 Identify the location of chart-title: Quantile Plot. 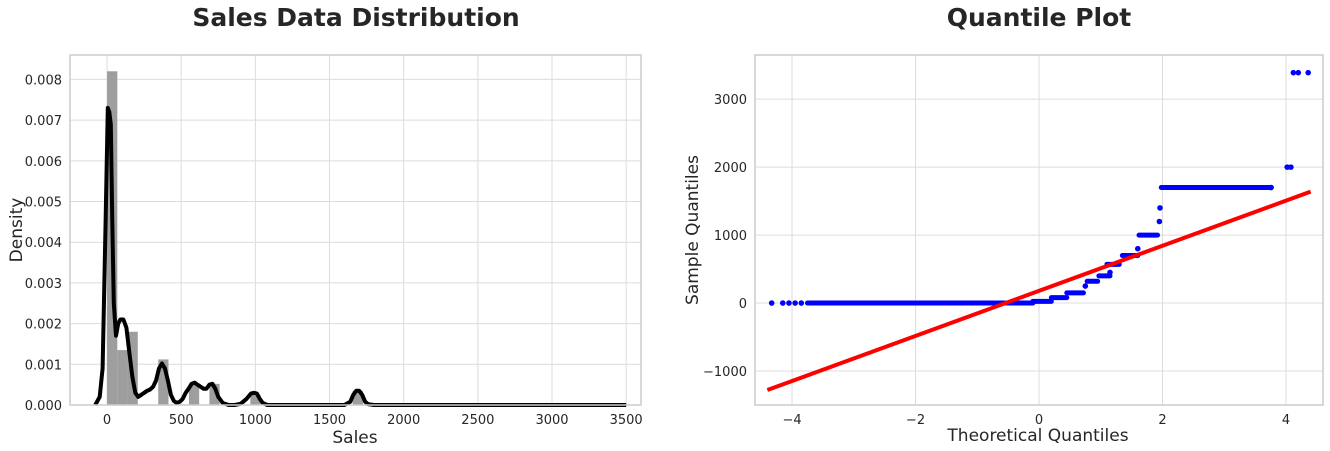
(1039, 17).